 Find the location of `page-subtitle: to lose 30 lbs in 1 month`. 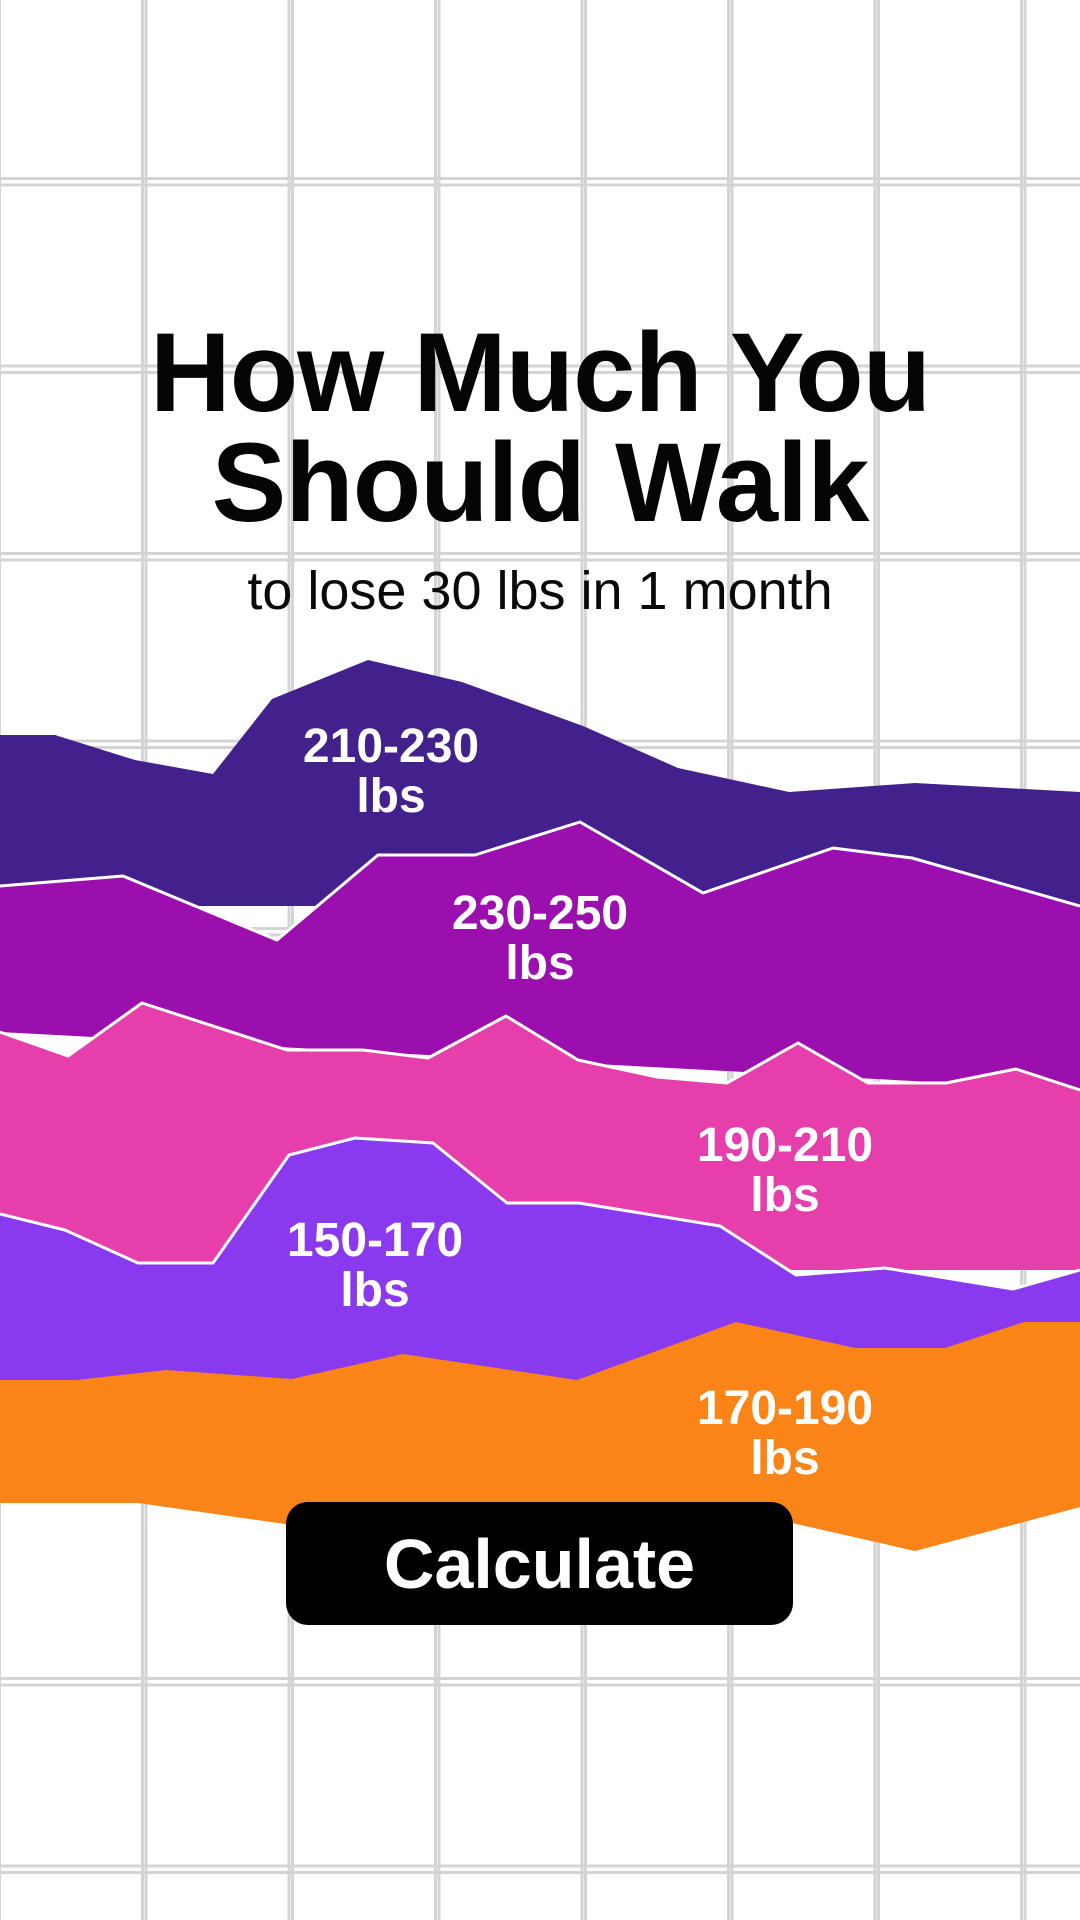

page-subtitle: to lose 30 lbs in 1 month is located at coordinates (540, 591).